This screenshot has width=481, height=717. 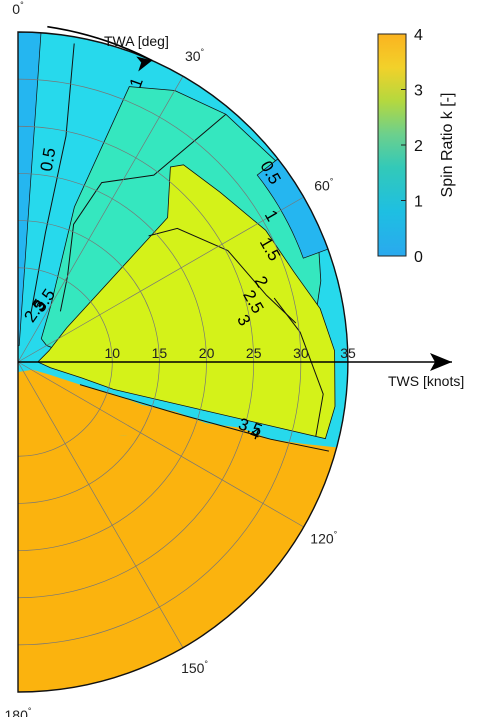 What do you see at coordinates (18, 8) in the screenshot?
I see `angle-tick: 0°` at bounding box center [18, 8].